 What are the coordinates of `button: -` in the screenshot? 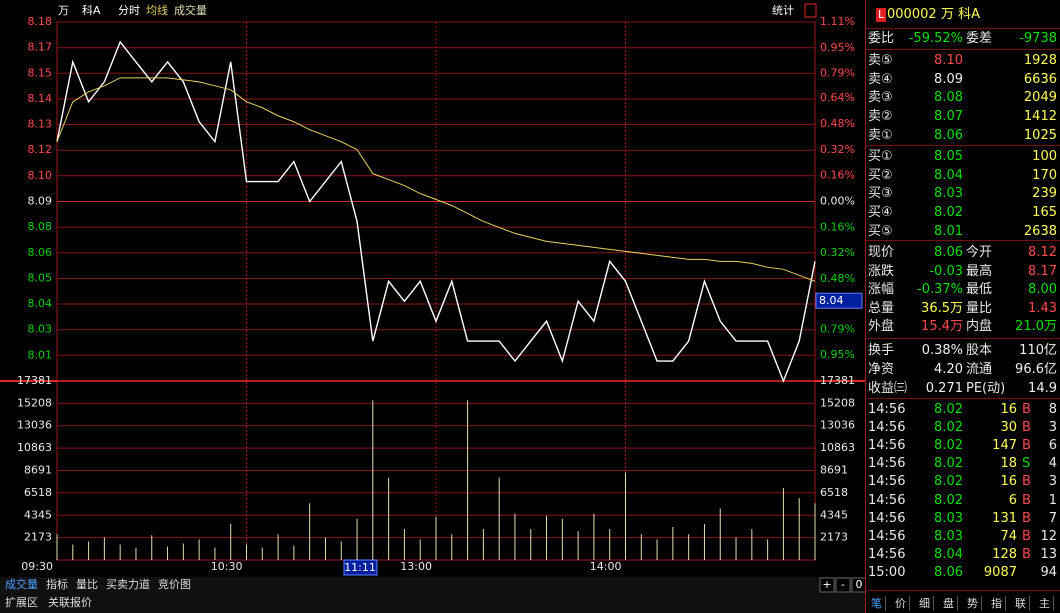 It's located at (843, 584).